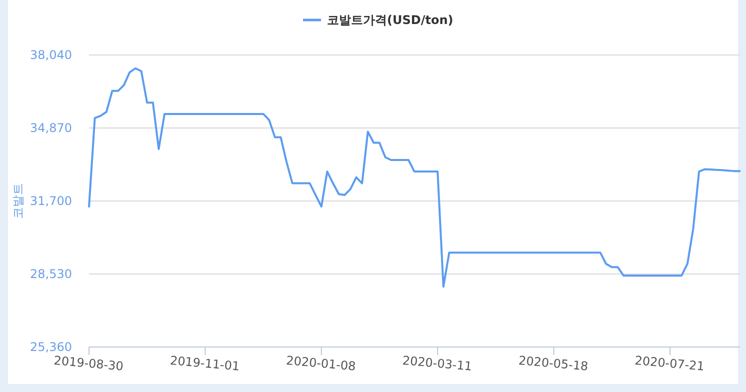 The height and width of the screenshot is (392, 746). What do you see at coordinates (51, 274) in the screenshot?
I see `y-tick-label: 28,530` at bounding box center [51, 274].